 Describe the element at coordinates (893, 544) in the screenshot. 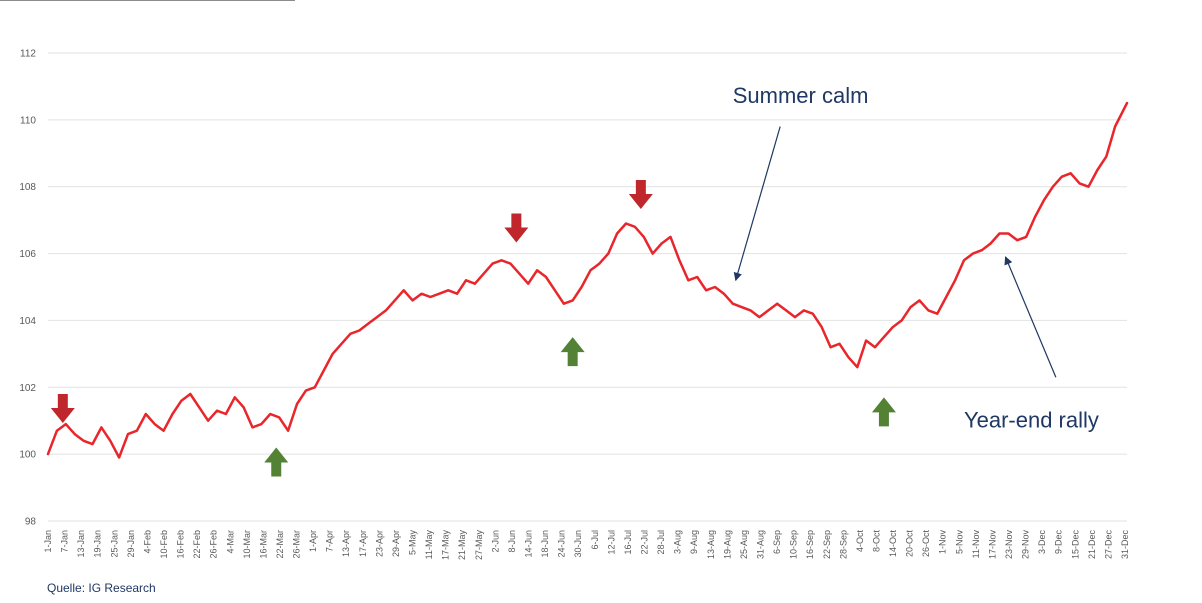

I see `x-tick-label: 14-Oct` at that location.